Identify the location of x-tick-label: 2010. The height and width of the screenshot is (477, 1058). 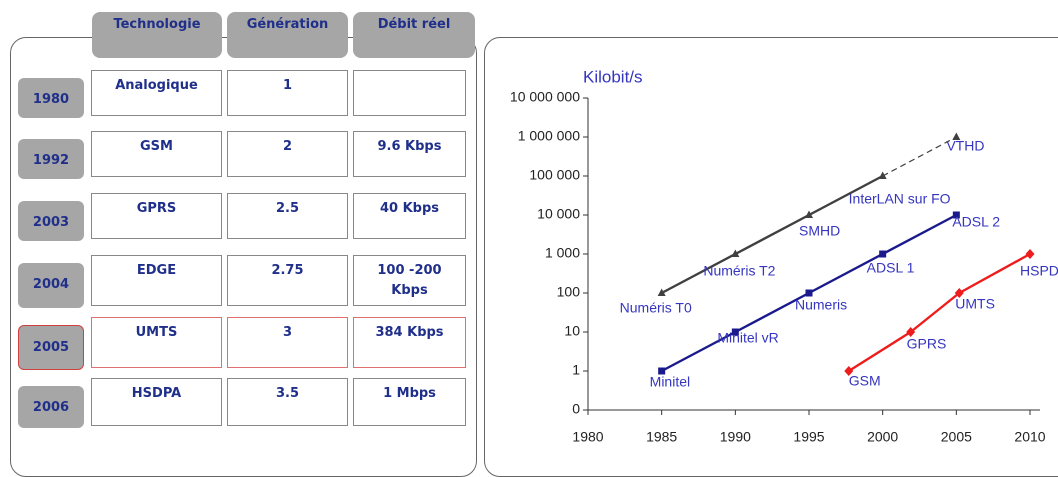
(1029, 437).